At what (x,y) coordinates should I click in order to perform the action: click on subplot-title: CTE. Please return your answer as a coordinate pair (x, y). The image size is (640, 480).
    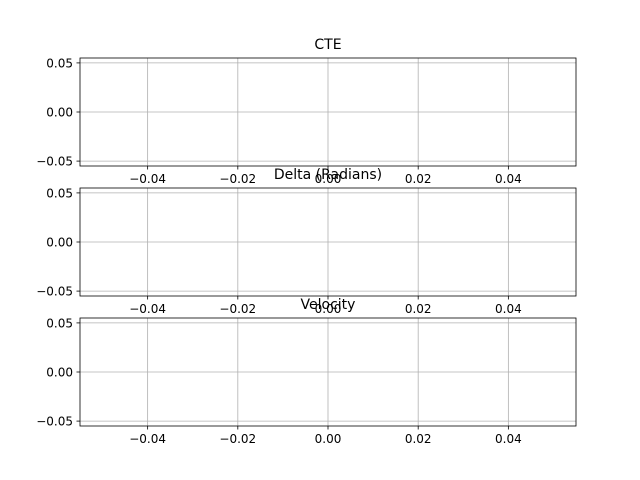
    Looking at the image, I should click on (327, 45).